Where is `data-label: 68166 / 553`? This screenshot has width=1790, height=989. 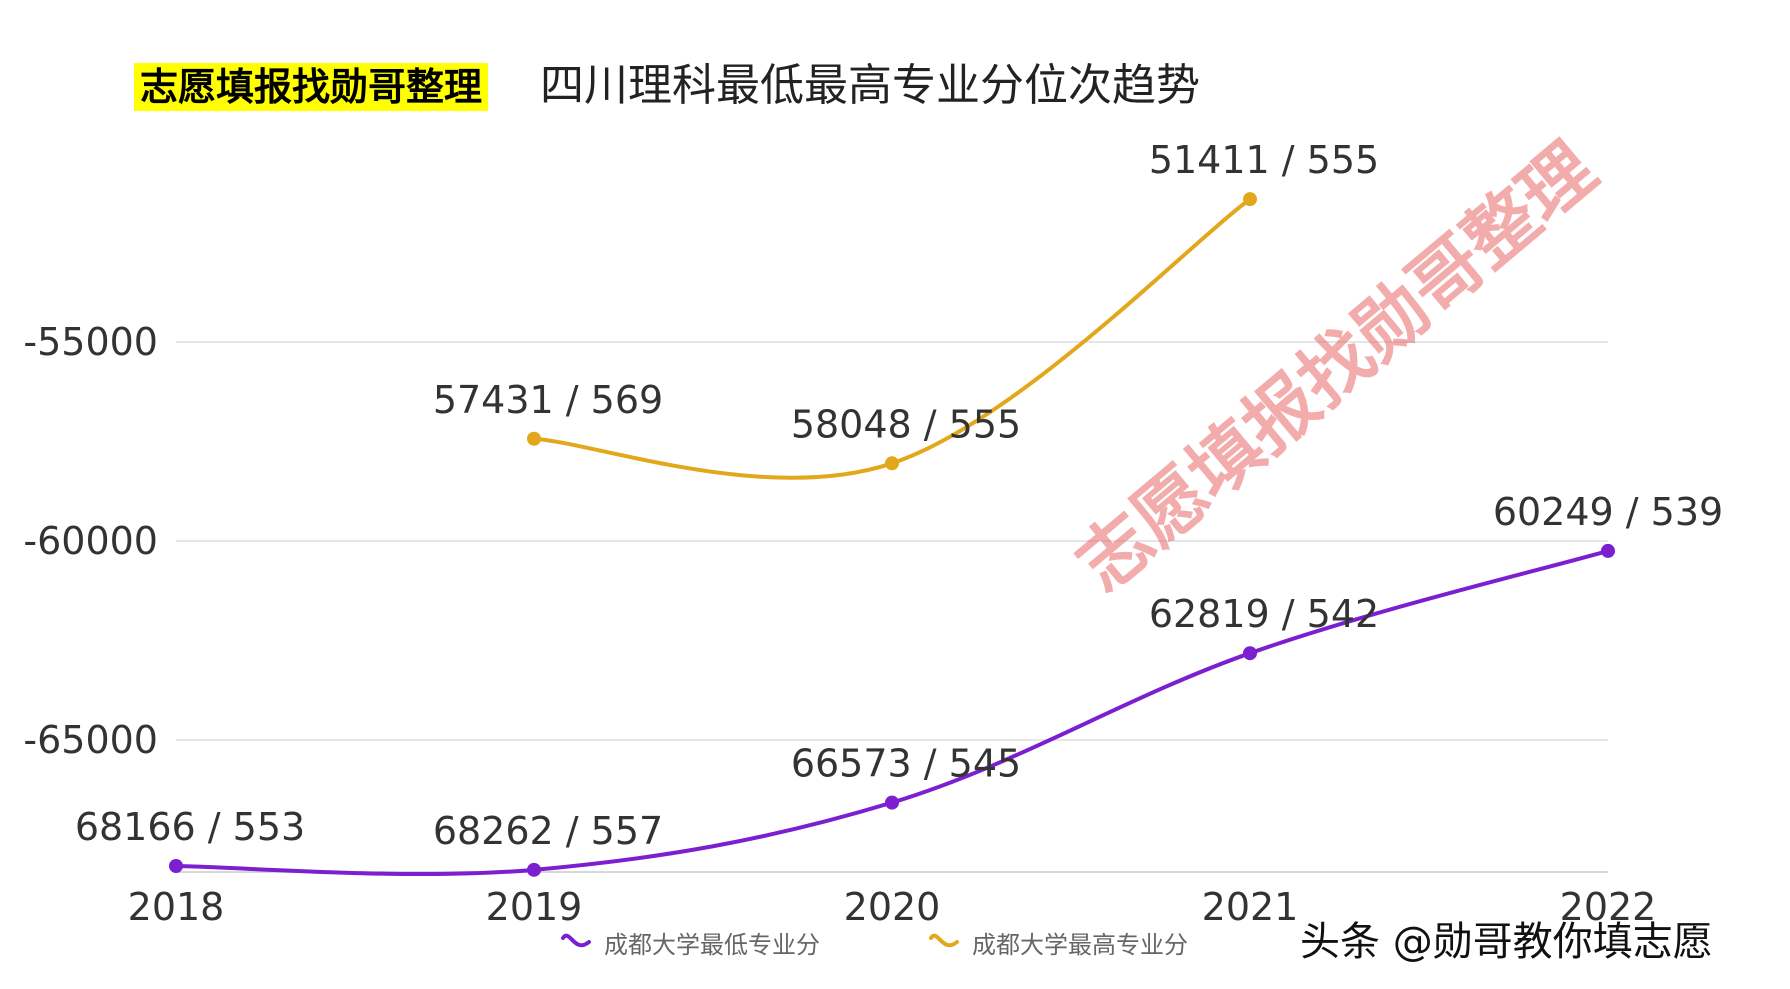 data-label: 68166 / 553 is located at coordinates (190, 827).